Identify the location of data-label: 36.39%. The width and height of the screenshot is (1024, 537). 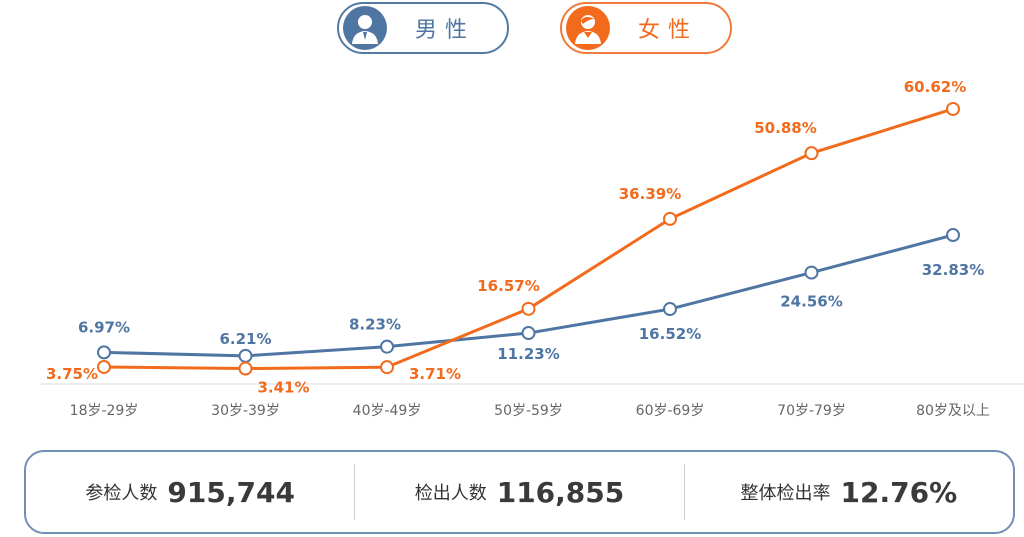
(650, 194).